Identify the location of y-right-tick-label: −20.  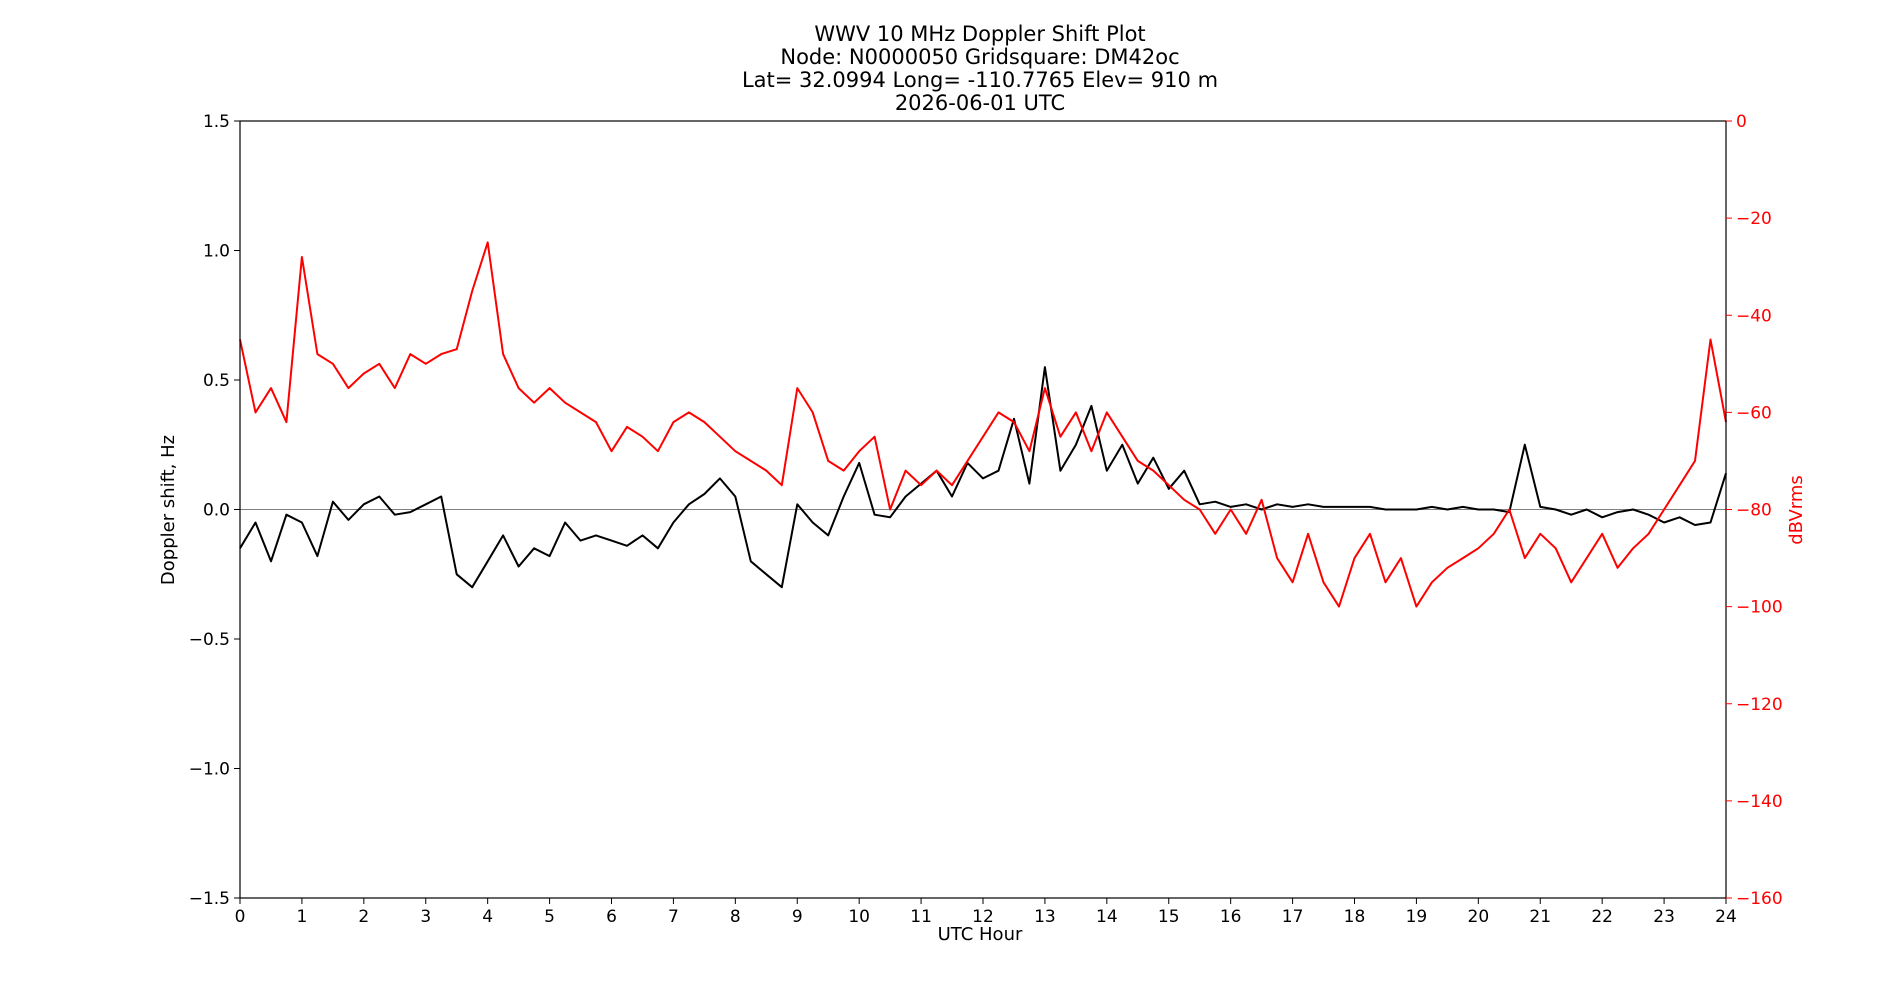
(1754, 219).